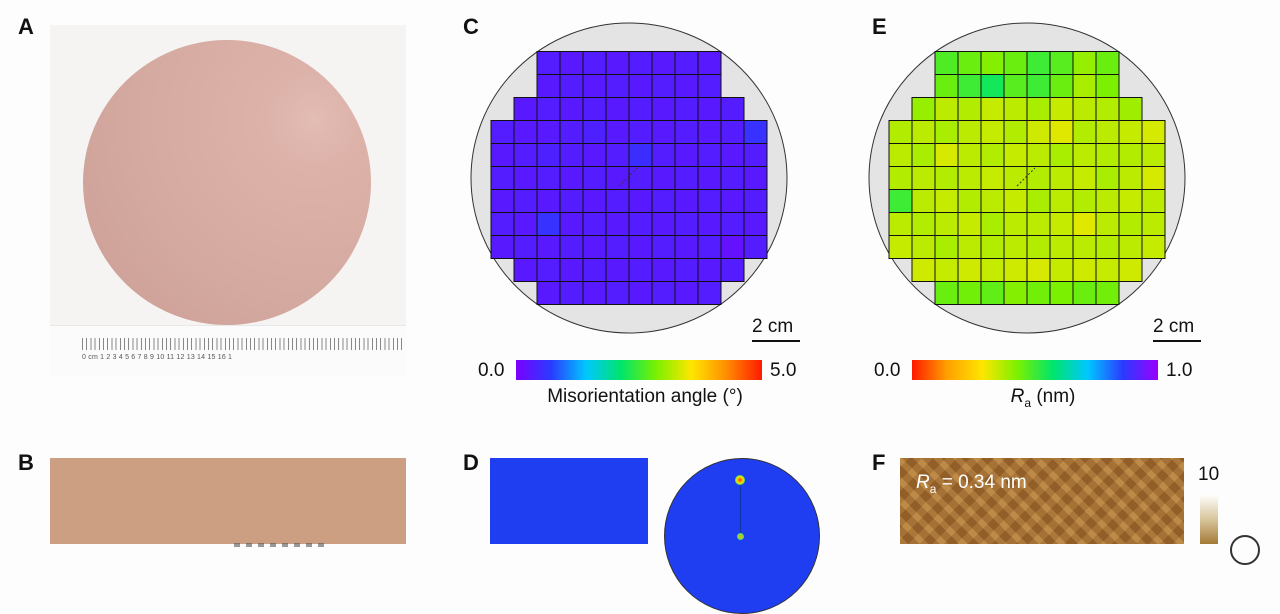 This screenshot has height=614, width=1280. What do you see at coordinates (776, 341) in the screenshot?
I see `scalebar-line-c` at bounding box center [776, 341].